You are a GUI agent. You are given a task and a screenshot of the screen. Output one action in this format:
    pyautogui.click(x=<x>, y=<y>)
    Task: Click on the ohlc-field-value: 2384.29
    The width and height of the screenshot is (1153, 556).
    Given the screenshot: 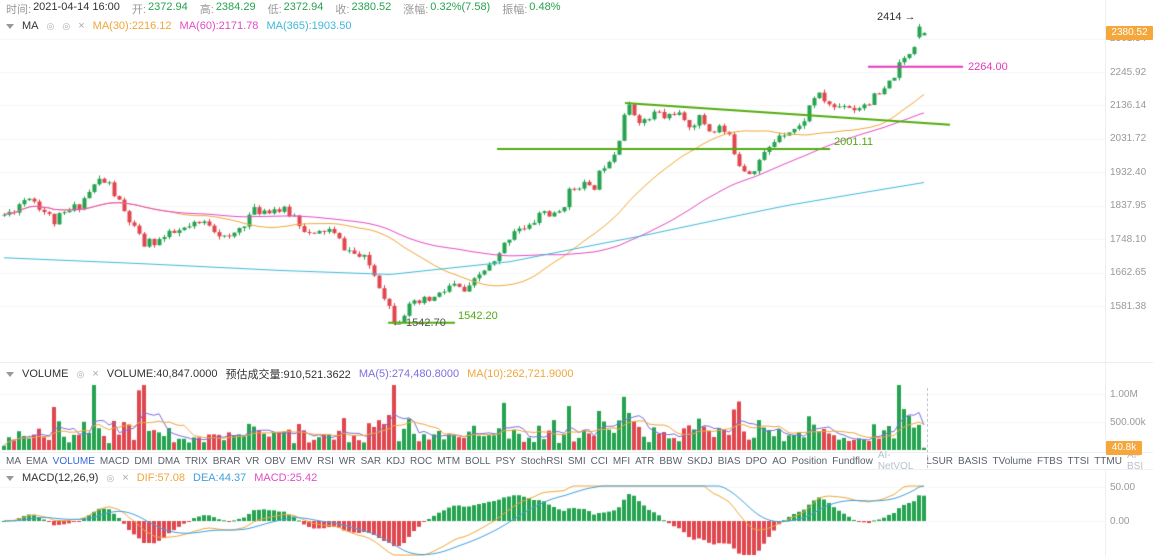 What is the action you would take?
    pyautogui.click(x=235, y=7)
    